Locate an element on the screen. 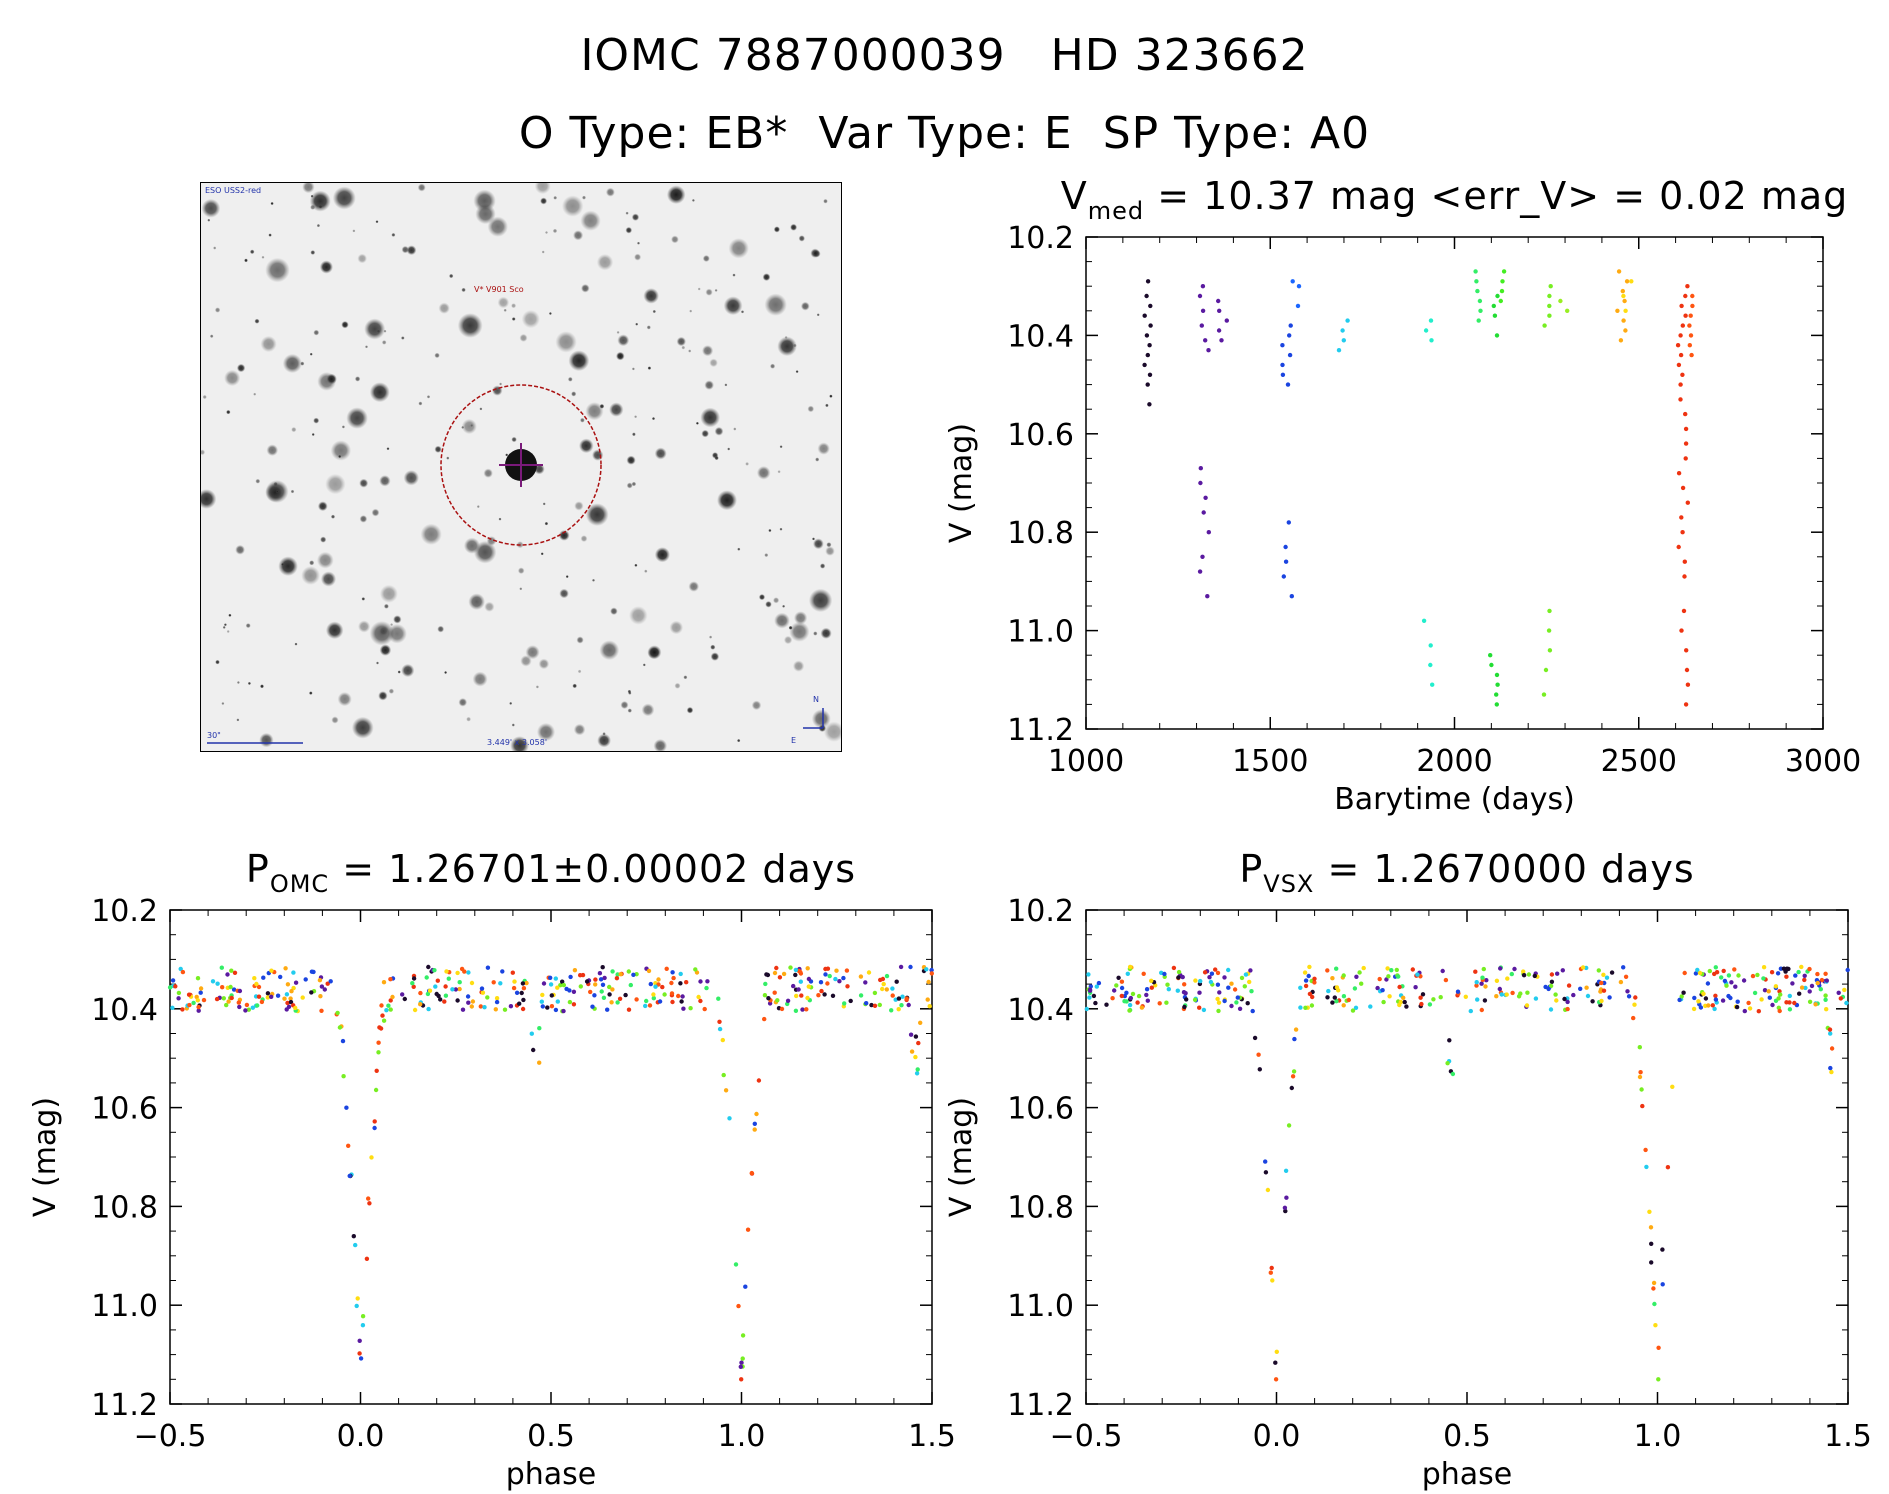  x-tick-label: 3000 is located at coordinates (1823, 761).